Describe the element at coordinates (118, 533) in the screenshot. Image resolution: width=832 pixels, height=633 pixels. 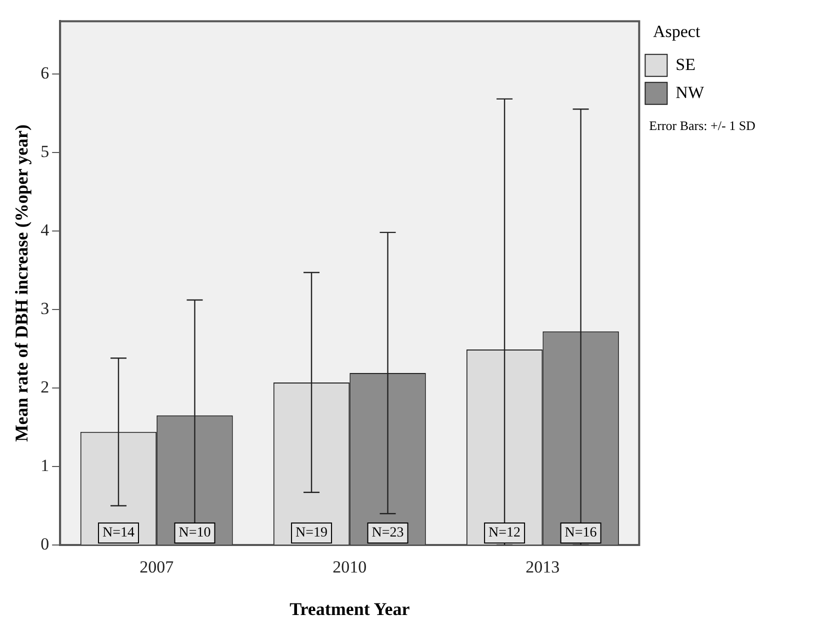
I see `annotation: N=14` at that location.